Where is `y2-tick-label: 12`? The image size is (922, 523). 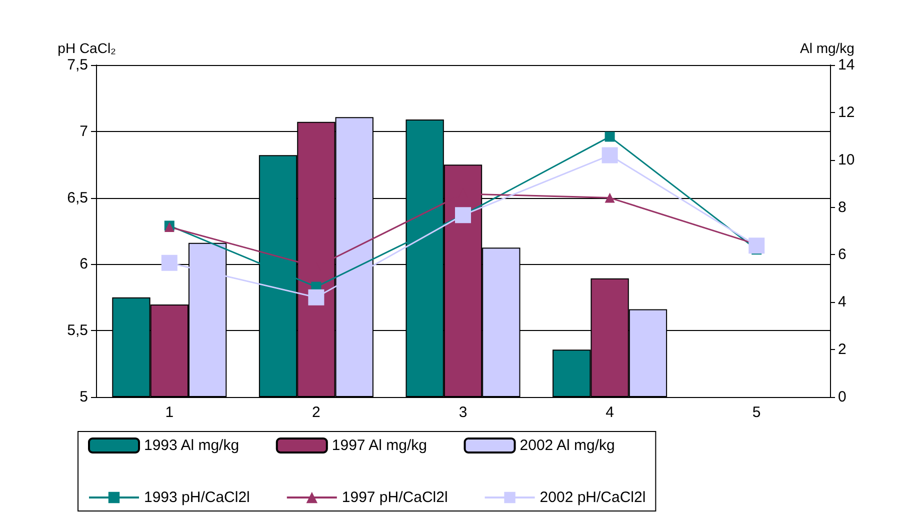
y2-tick-label: 12 is located at coordinates (846, 112).